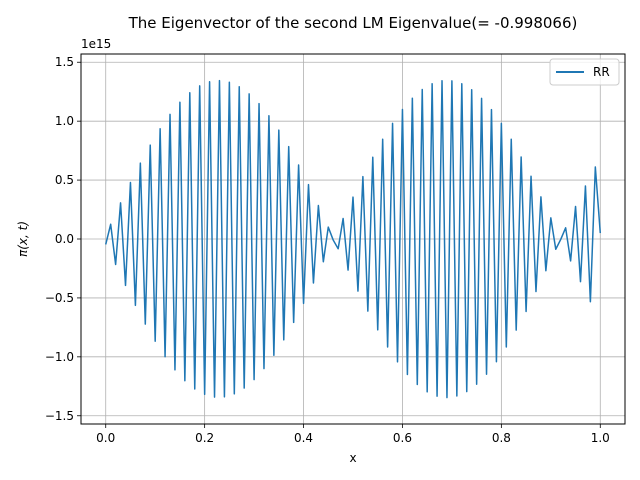 The height and width of the screenshot is (480, 640). What do you see at coordinates (352, 458) in the screenshot?
I see `x-axis-label: x` at bounding box center [352, 458].